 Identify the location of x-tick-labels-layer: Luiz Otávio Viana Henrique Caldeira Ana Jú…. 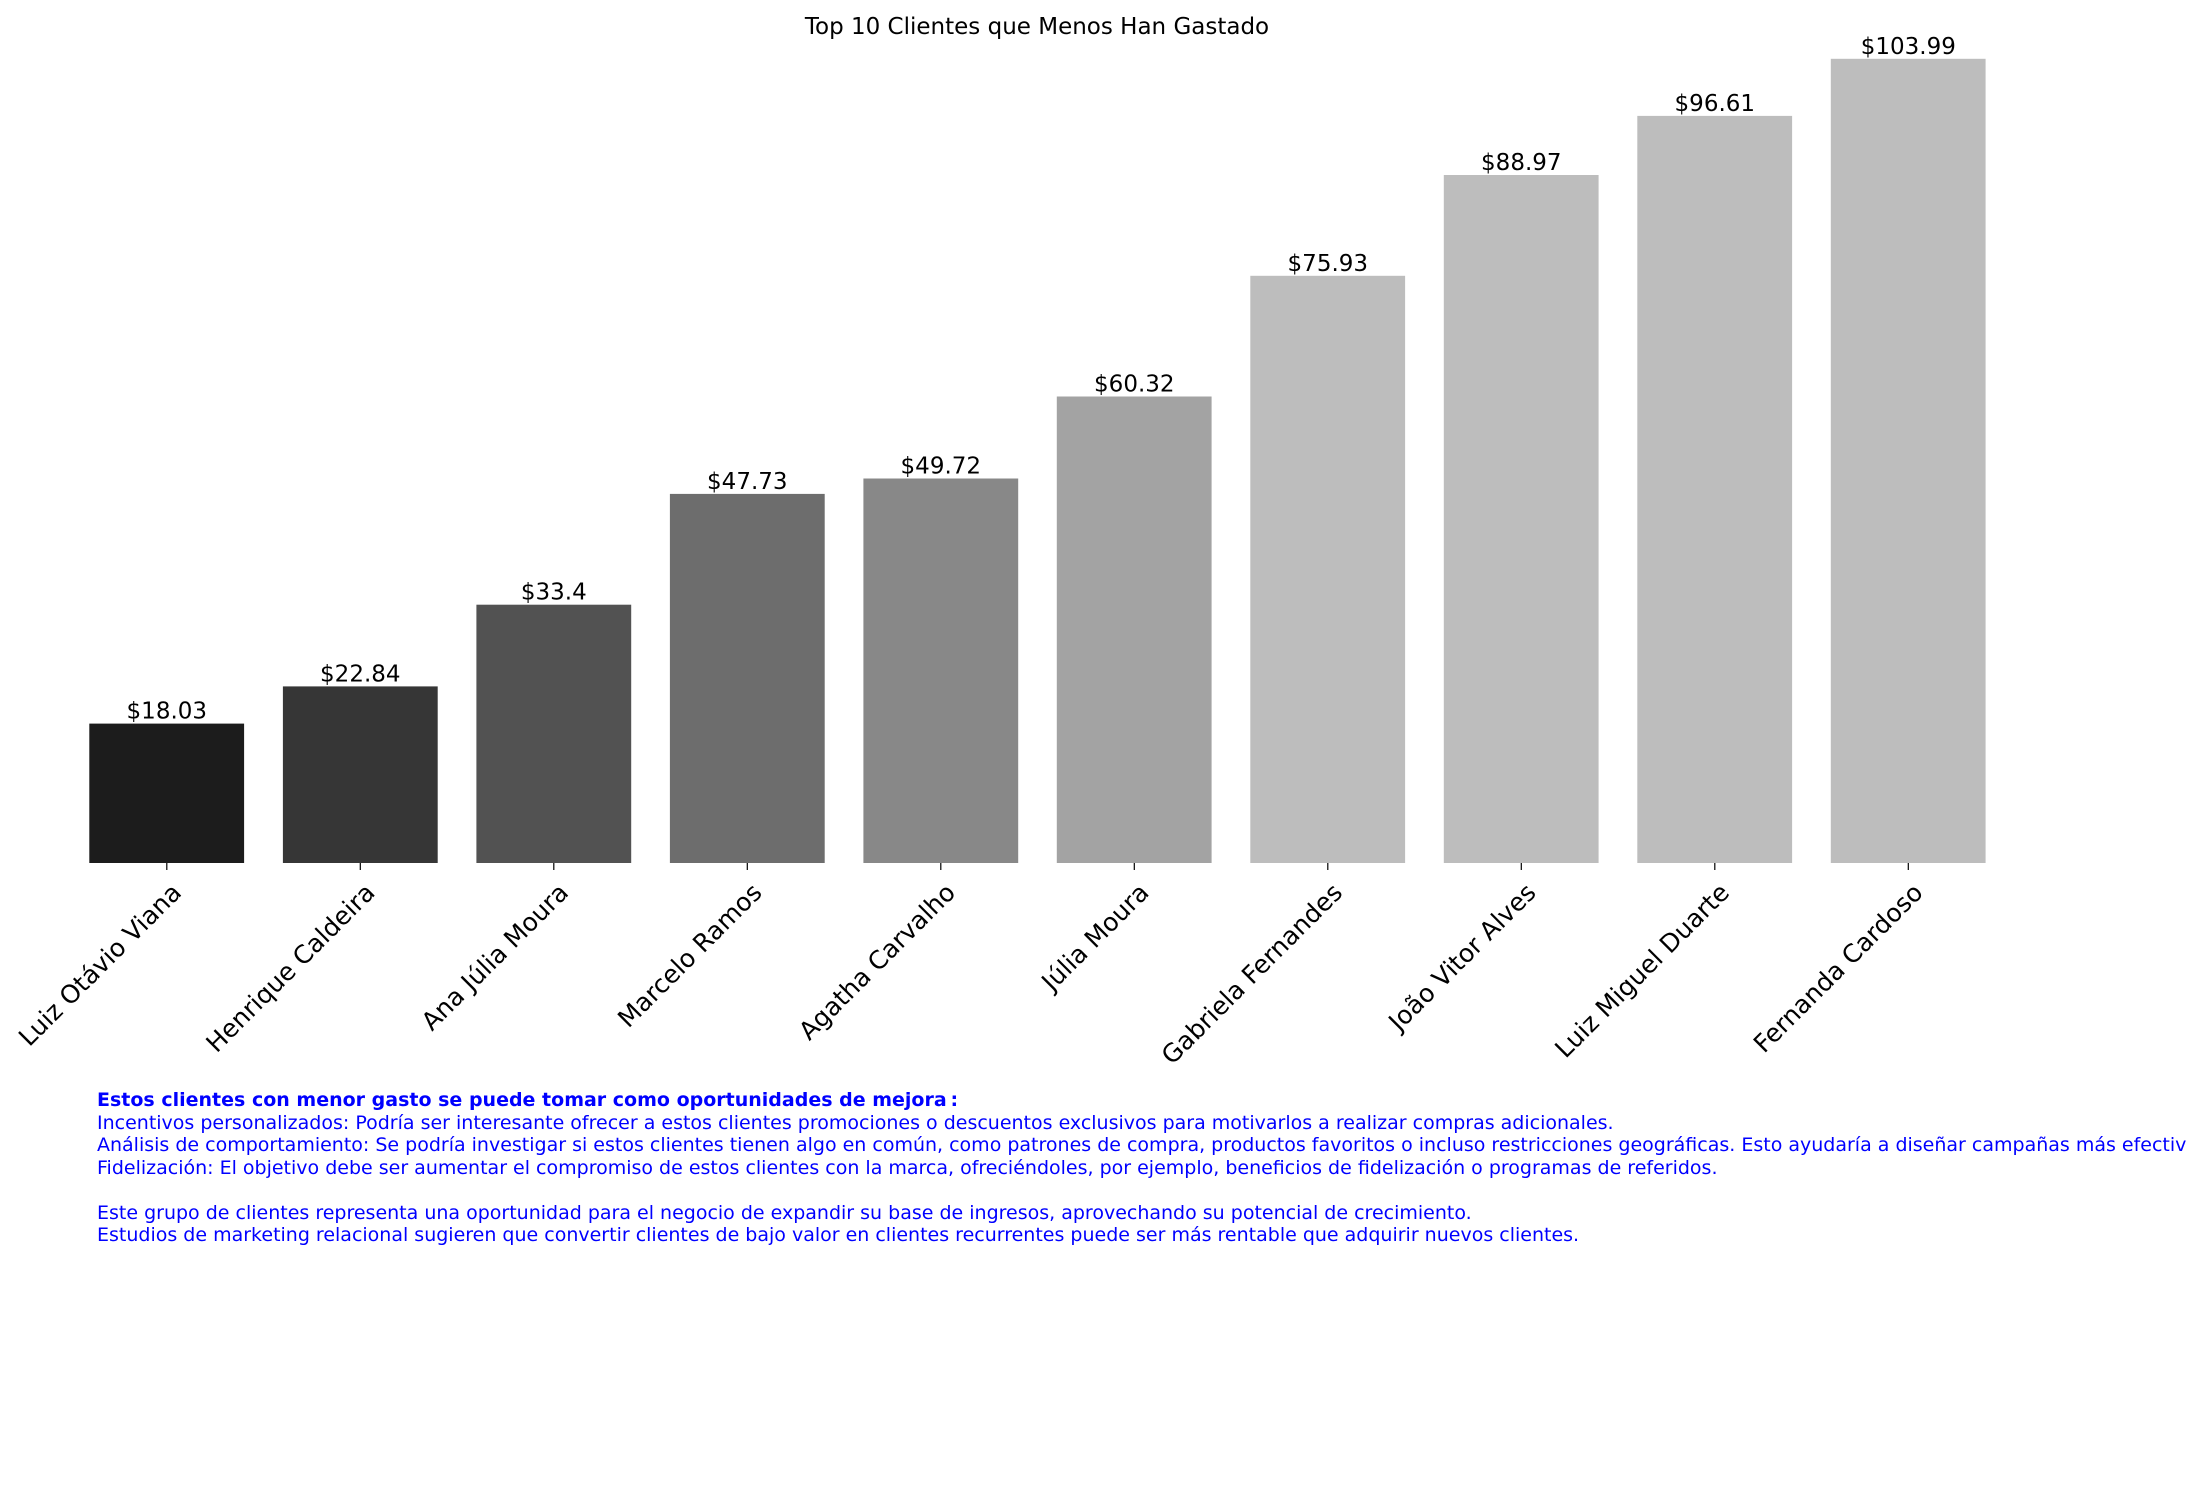
(971, 974).